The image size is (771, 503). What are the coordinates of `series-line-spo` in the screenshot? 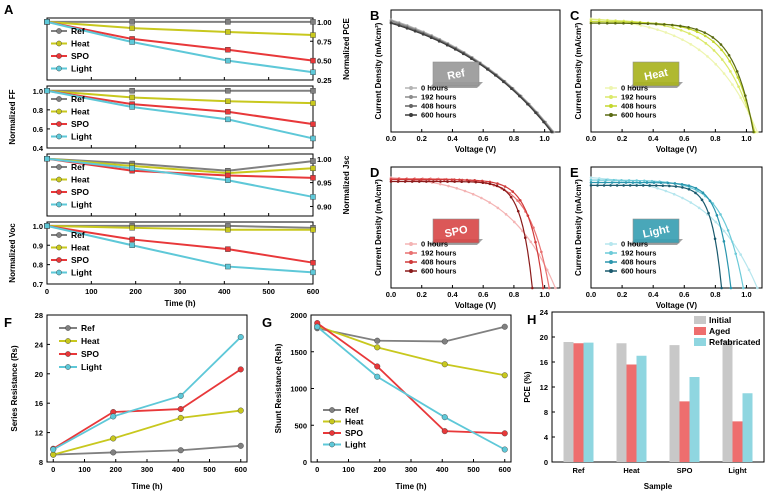 It's located at (147, 409).